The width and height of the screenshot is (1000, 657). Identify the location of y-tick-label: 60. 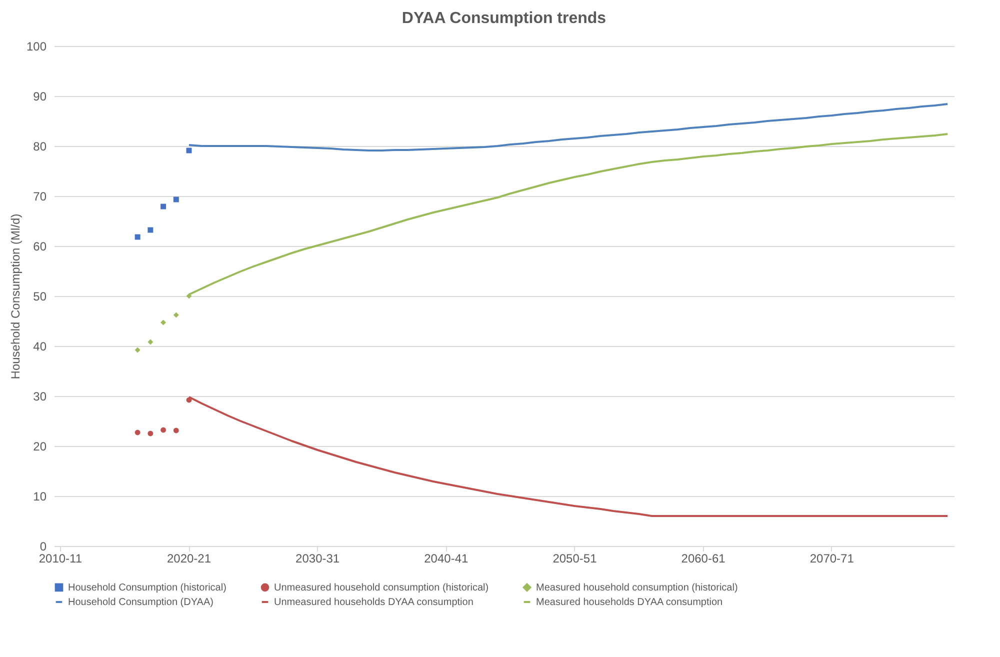
(40, 247).